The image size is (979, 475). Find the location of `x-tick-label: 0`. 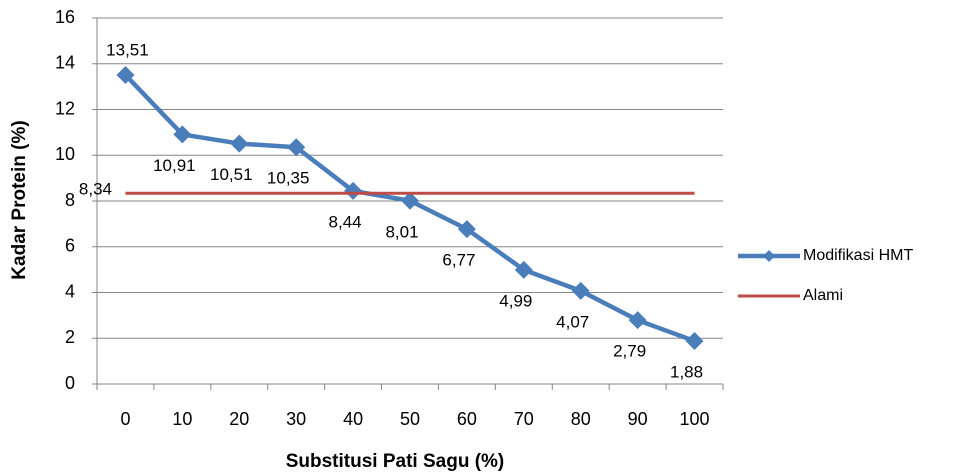

x-tick-label: 0 is located at coordinates (125, 419).